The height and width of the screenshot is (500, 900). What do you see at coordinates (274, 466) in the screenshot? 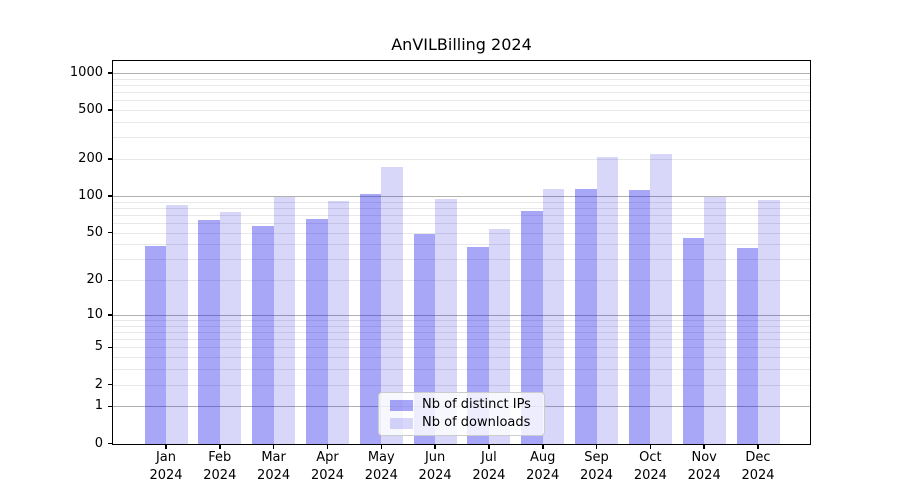
I see `x-tick-label: Mar 2024` at bounding box center [274, 466].